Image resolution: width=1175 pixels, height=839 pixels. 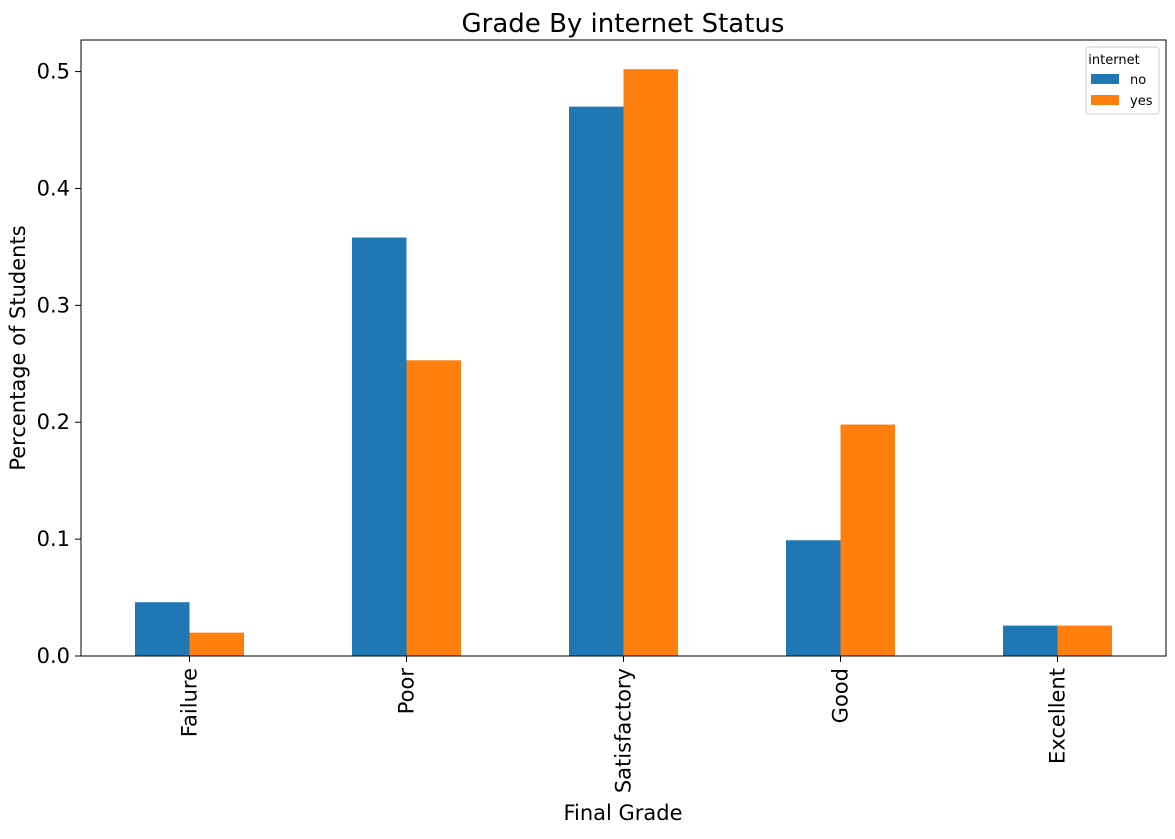 What do you see at coordinates (1105, 79) in the screenshot?
I see `legend-swatch-no` at bounding box center [1105, 79].